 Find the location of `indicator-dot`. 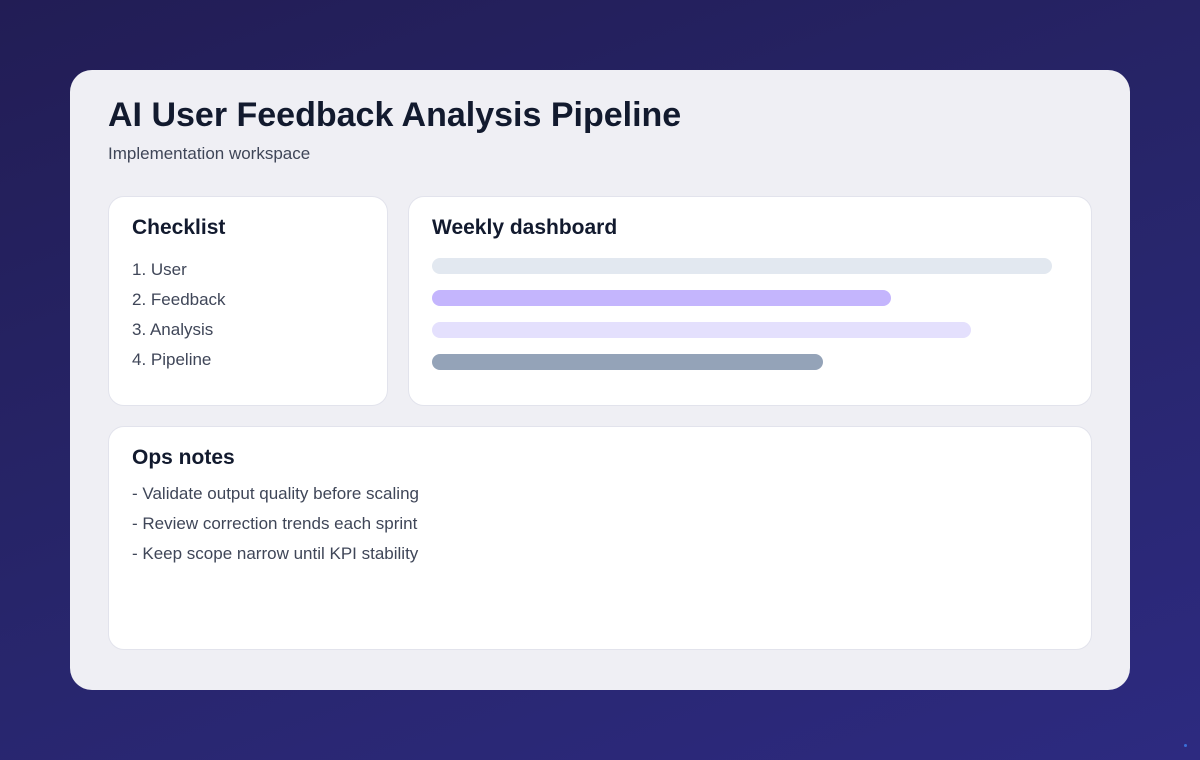

indicator-dot is located at coordinates (1185, 745).